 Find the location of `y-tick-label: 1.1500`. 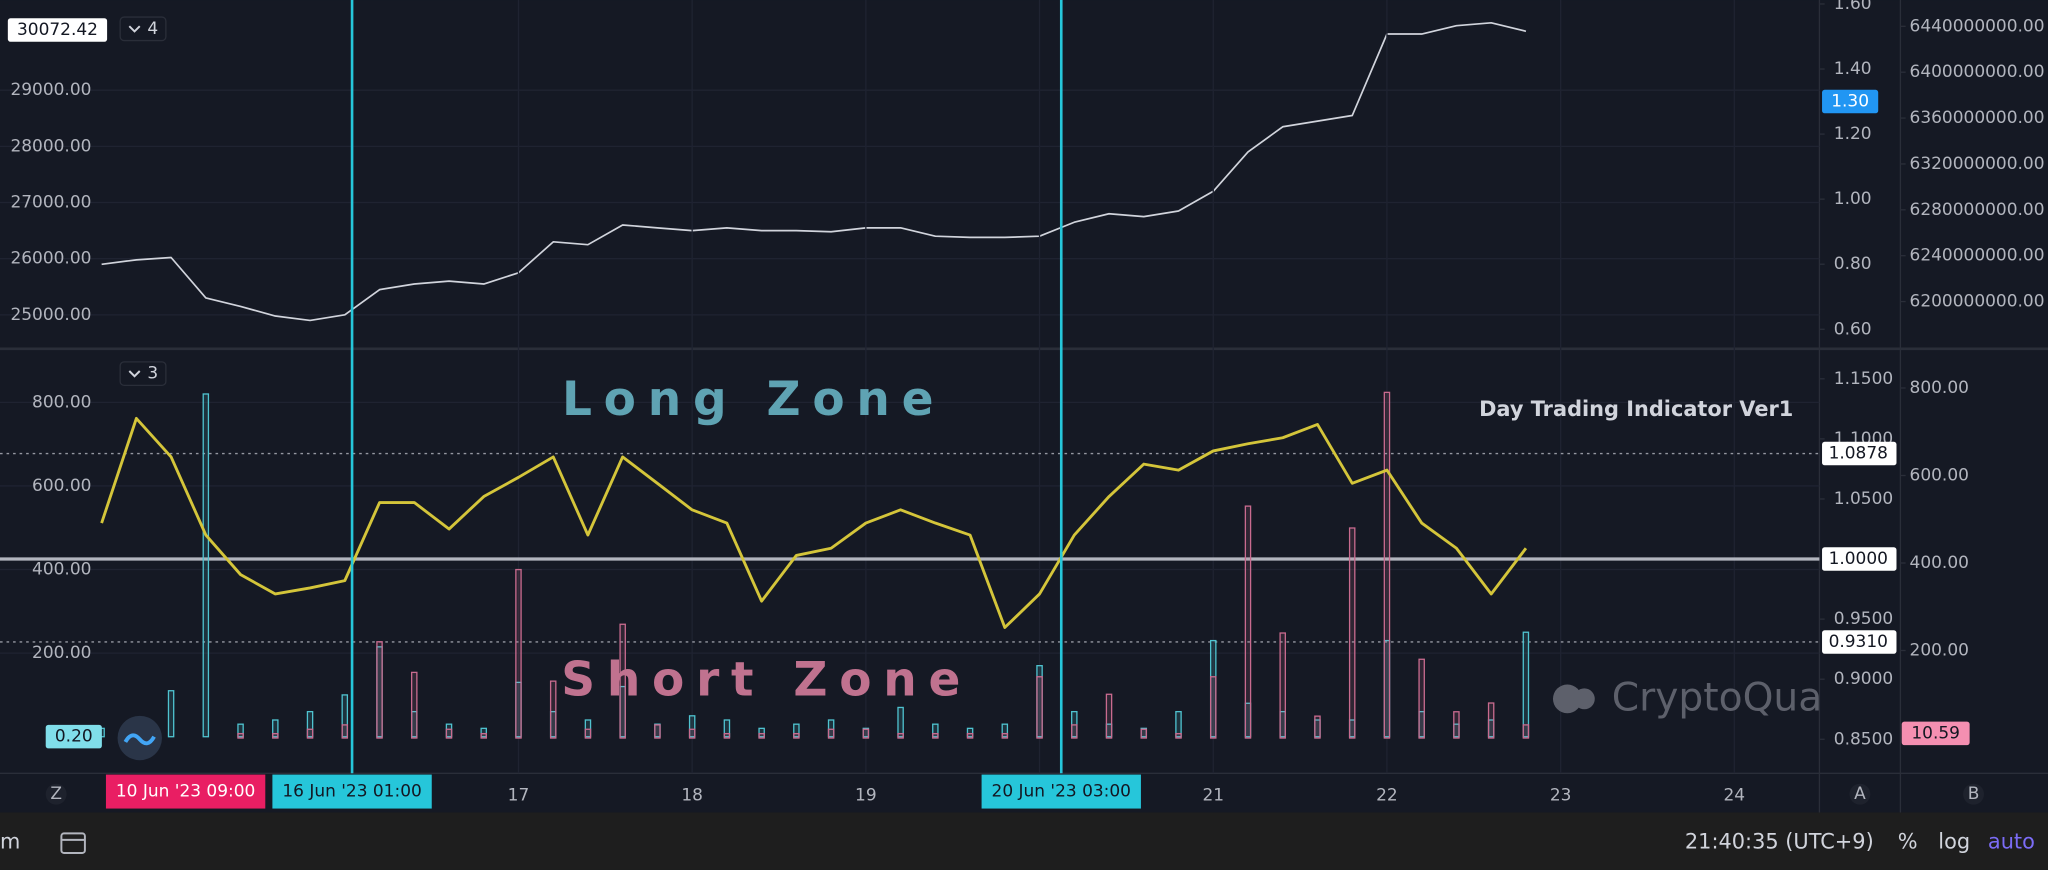

y-tick-label: 1.1500 is located at coordinates (1863, 379).